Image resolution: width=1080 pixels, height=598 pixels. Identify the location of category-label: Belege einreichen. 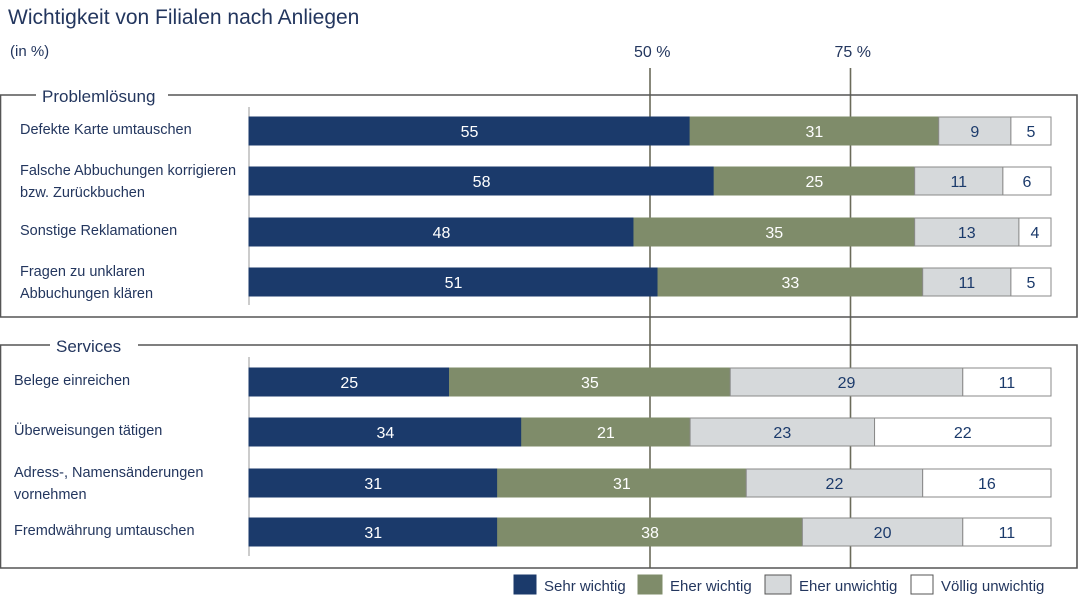
(72, 381).